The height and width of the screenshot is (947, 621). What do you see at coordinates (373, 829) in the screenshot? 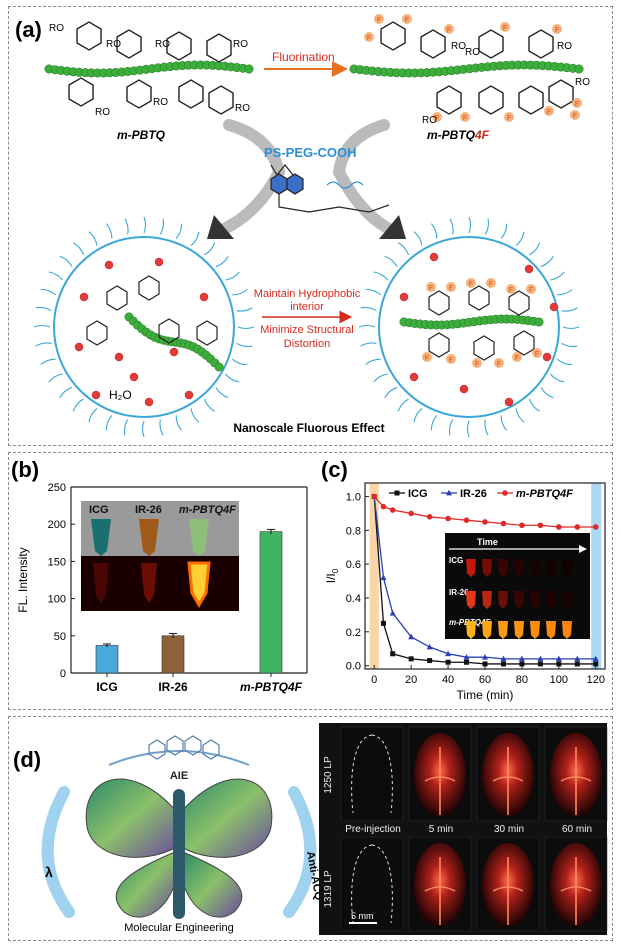
I see `col-label-pre: Pre-injection` at bounding box center [373, 829].